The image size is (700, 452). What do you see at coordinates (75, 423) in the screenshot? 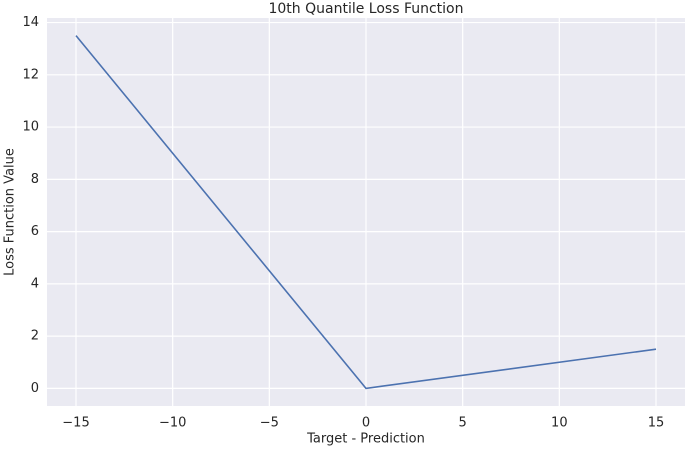
I see `x-tick-label: −15` at bounding box center [75, 423].